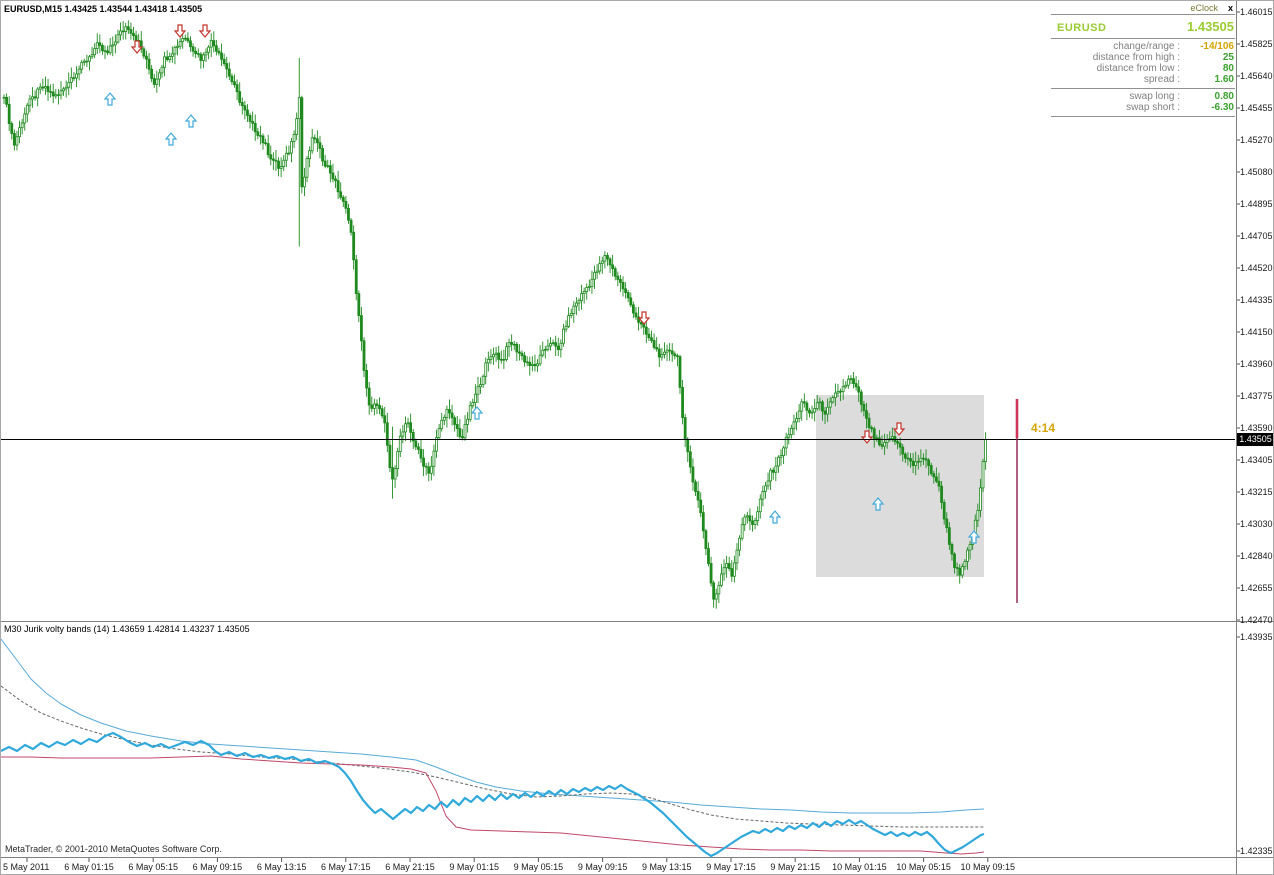 The image size is (1274, 875). What do you see at coordinates (1142, 96) in the screenshot?
I see `eclock-row: swap long : 0.80` at bounding box center [1142, 96].